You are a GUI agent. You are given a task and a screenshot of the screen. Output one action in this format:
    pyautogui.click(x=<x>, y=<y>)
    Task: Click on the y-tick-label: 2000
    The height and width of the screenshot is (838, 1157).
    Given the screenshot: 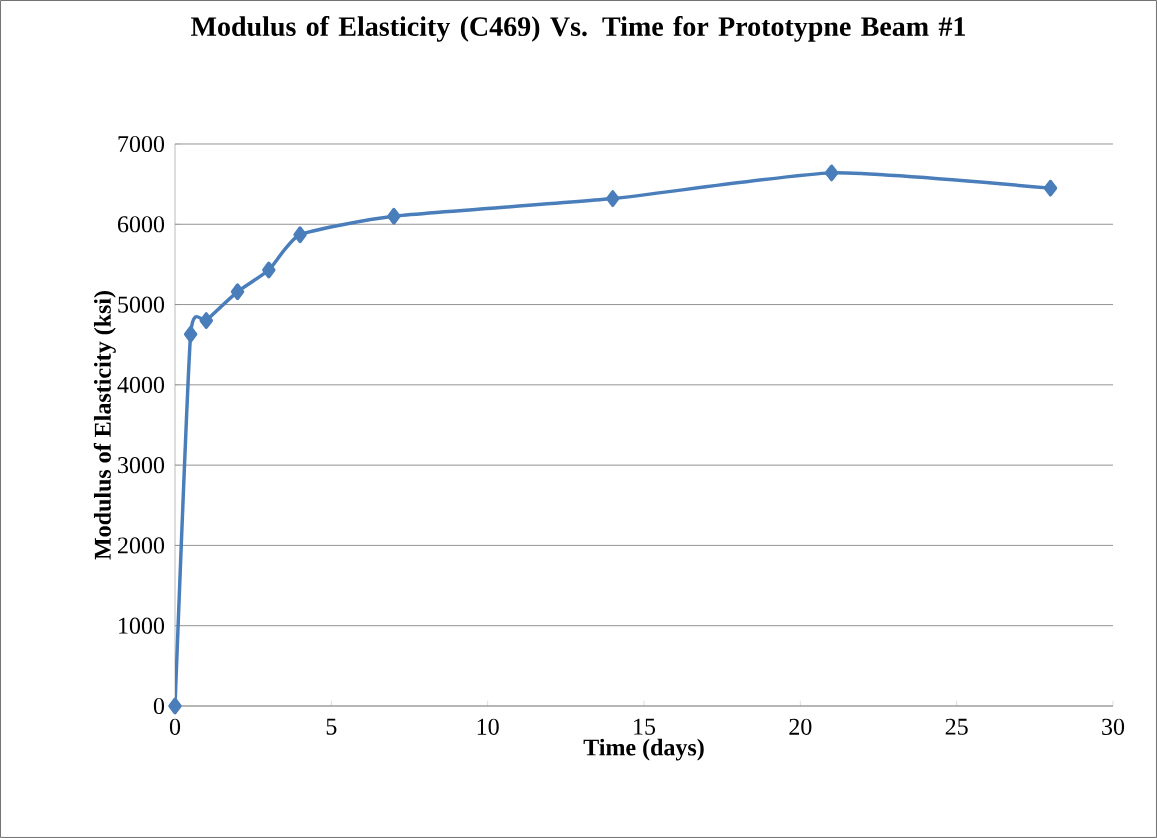 What is the action you would take?
    pyautogui.click(x=141, y=545)
    